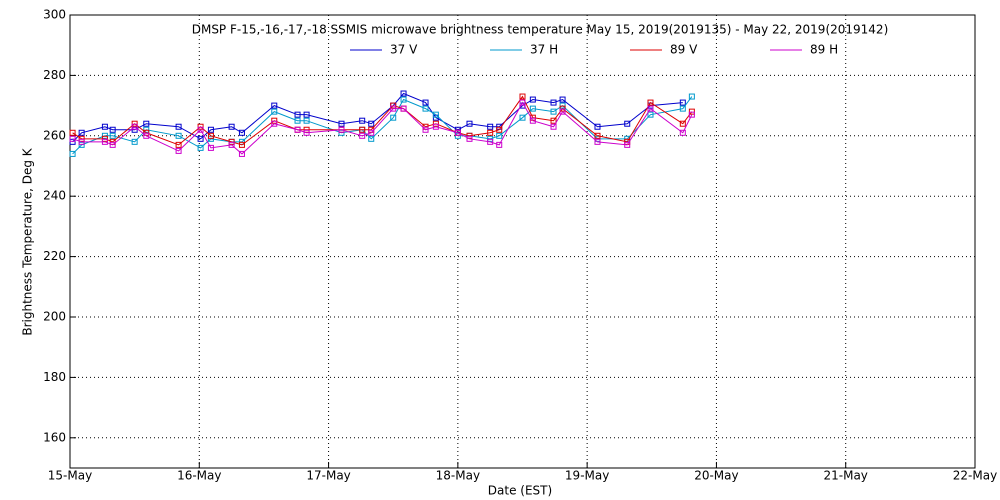 The width and height of the screenshot is (1000, 500). I want to click on legend-label: 37 V, so click(404, 50).